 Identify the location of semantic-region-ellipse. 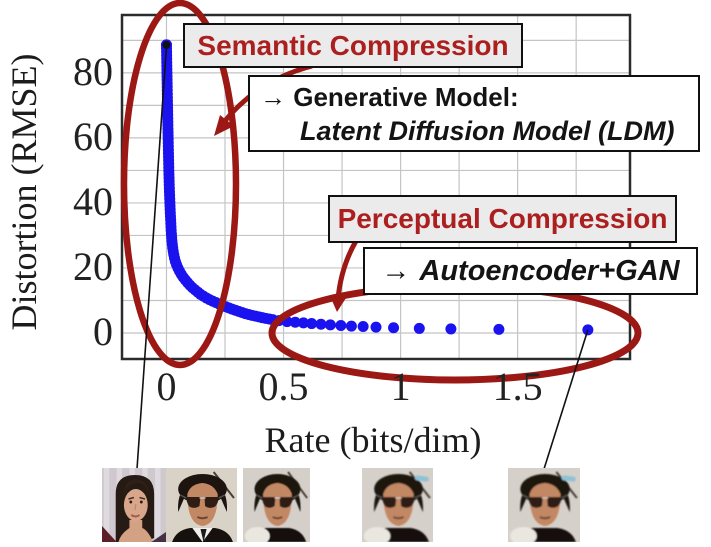
(180, 184).